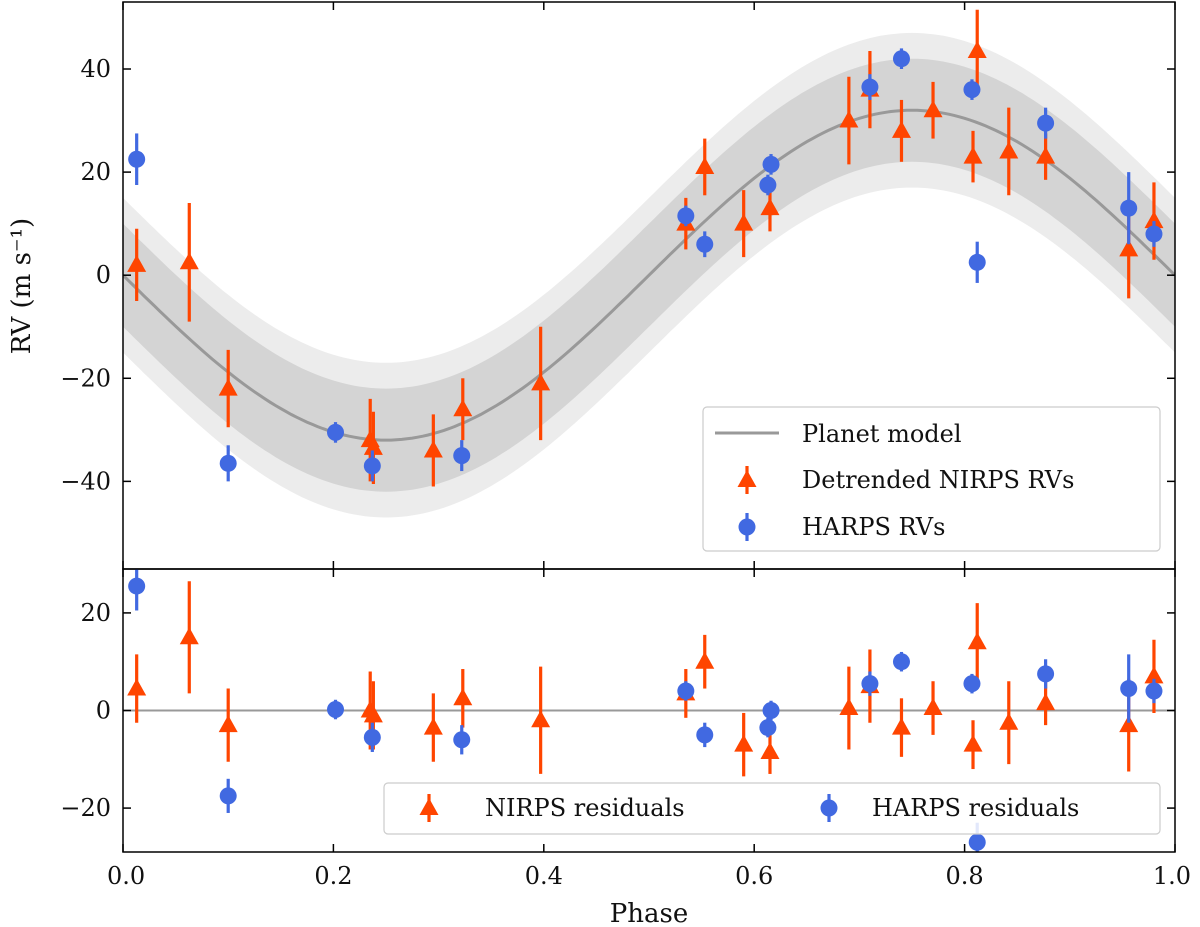 The height and width of the screenshot is (927, 1200). I want to click on legend-harps-residuals-swatch, so click(829, 808).